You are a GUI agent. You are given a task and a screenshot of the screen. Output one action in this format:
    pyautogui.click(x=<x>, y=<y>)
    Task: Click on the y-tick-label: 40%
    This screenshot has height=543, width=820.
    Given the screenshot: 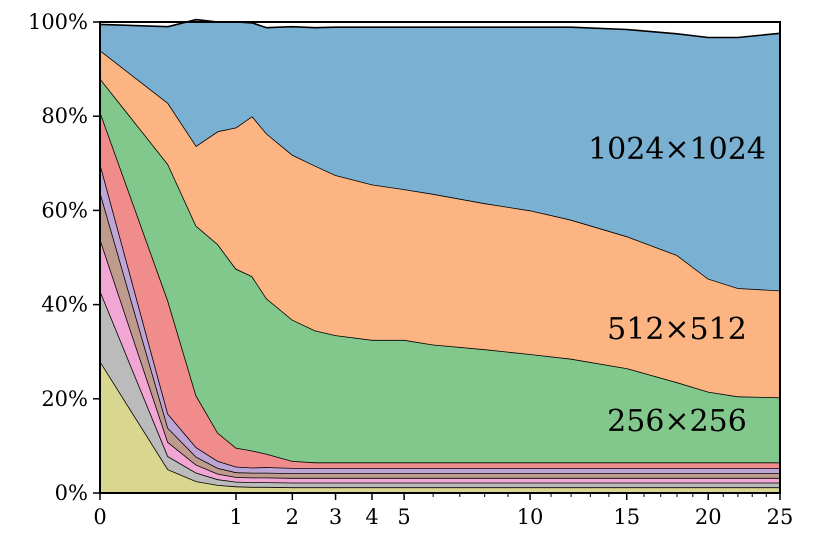 What is the action you would take?
    pyautogui.click(x=64, y=305)
    